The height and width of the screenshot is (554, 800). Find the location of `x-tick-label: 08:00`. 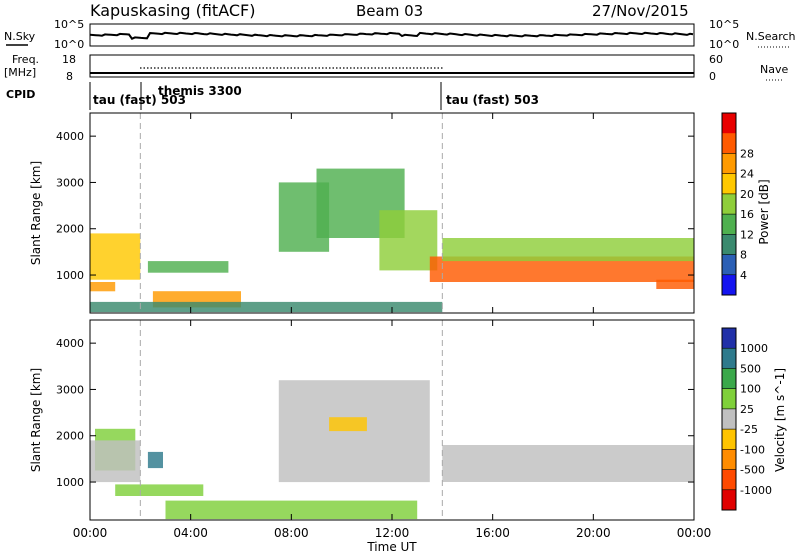

x-tick-label: 08:00 is located at coordinates (291, 533).